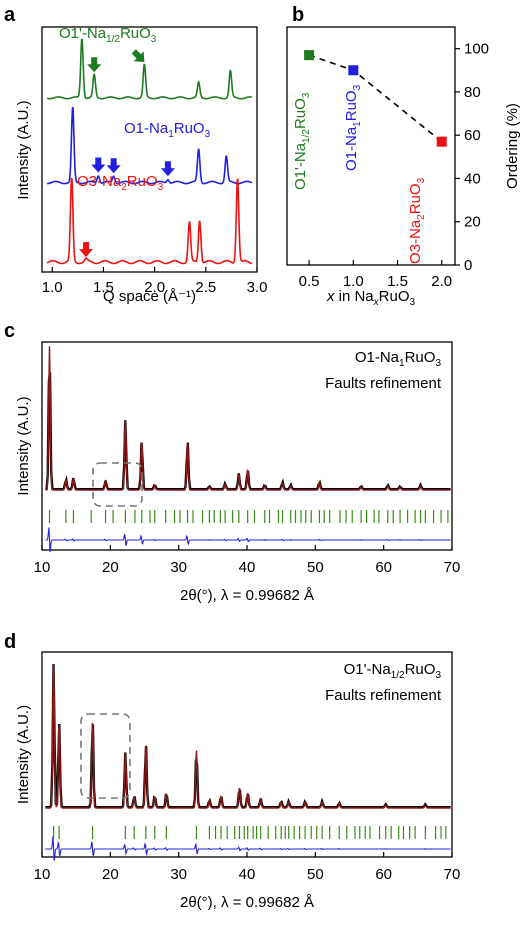 This screenshot has width=523, height=931. Describe the element at coordinates (371, 146) in the screenshot. I see `panel-b-frame` at that location.